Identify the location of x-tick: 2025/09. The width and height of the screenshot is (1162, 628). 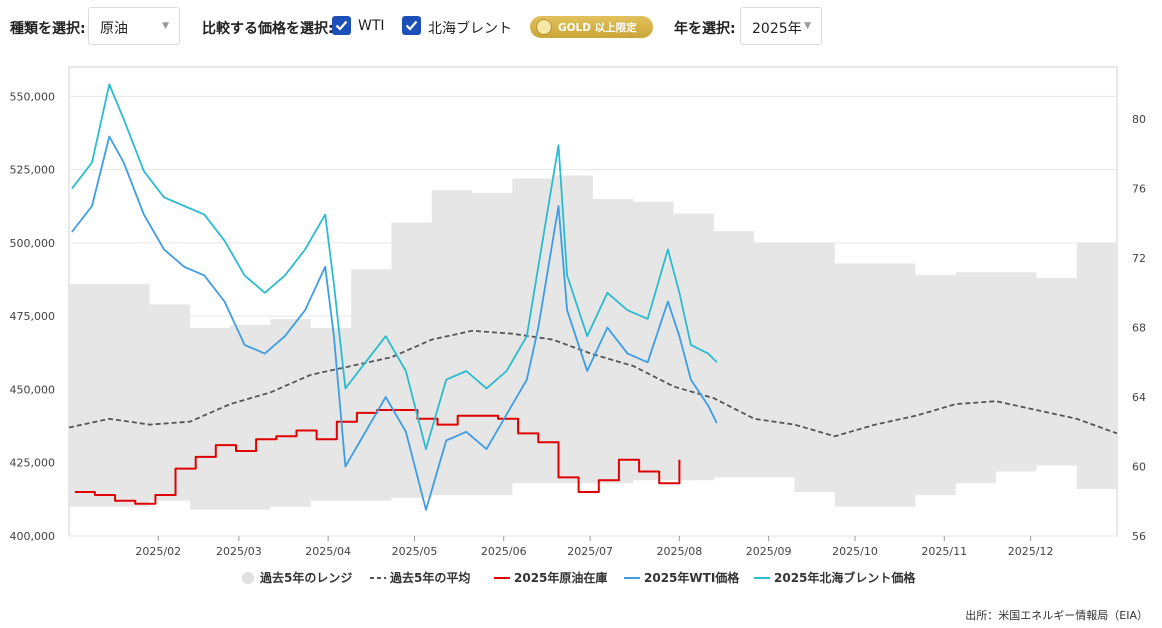
(769, 551).